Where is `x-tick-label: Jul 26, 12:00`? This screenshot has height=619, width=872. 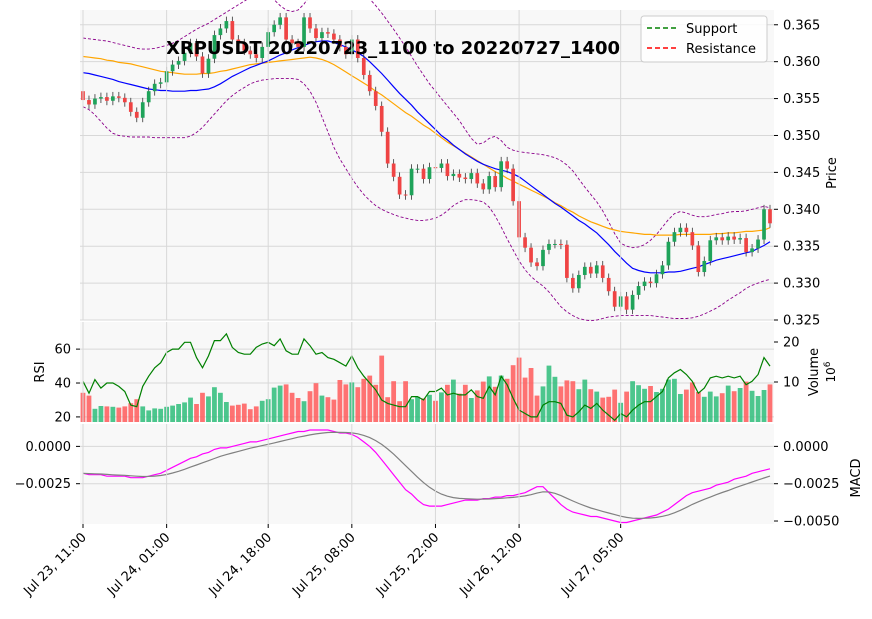
x-tick-label: Jul 26, 12:00 is located at coordinates (491, 564).